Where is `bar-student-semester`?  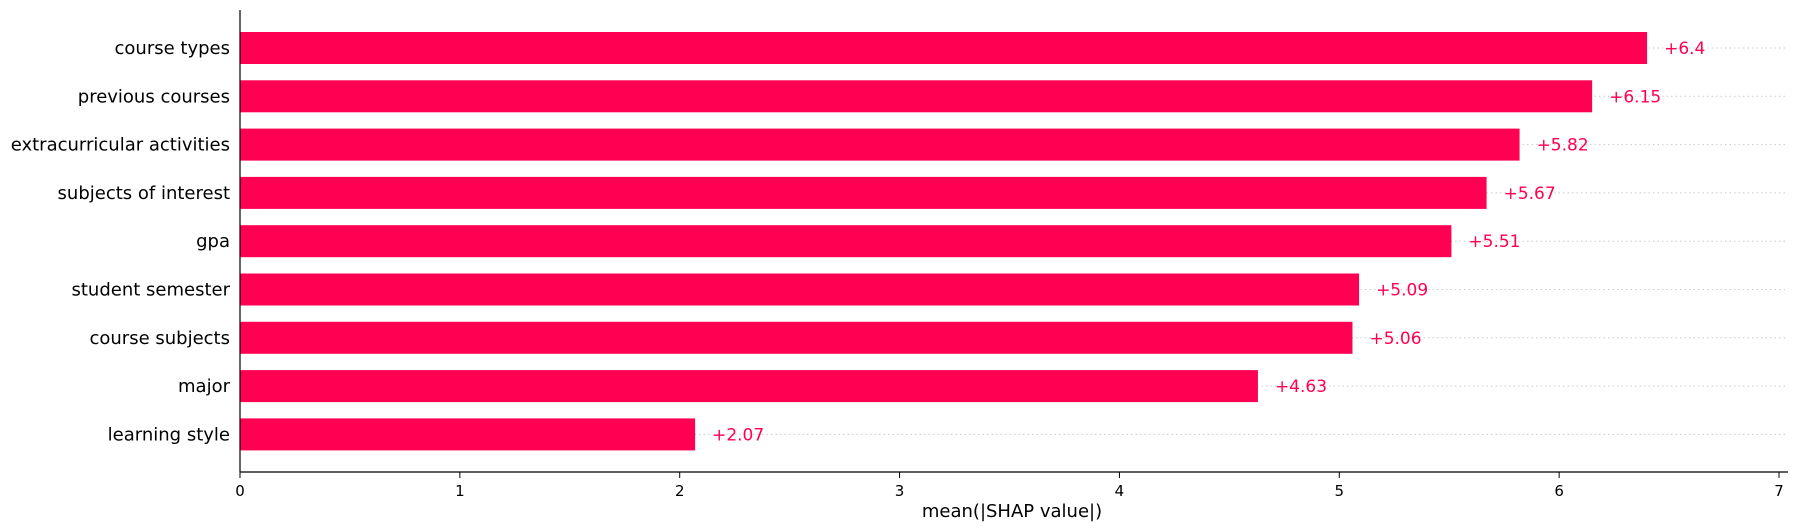
bar-student-semester is located at coordinates (800, 289).